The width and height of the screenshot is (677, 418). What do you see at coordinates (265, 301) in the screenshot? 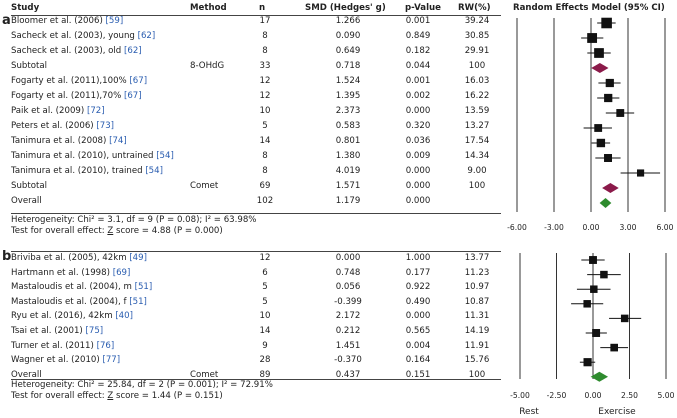
I see `n-cell: 5` at bounding box center [265, 301].